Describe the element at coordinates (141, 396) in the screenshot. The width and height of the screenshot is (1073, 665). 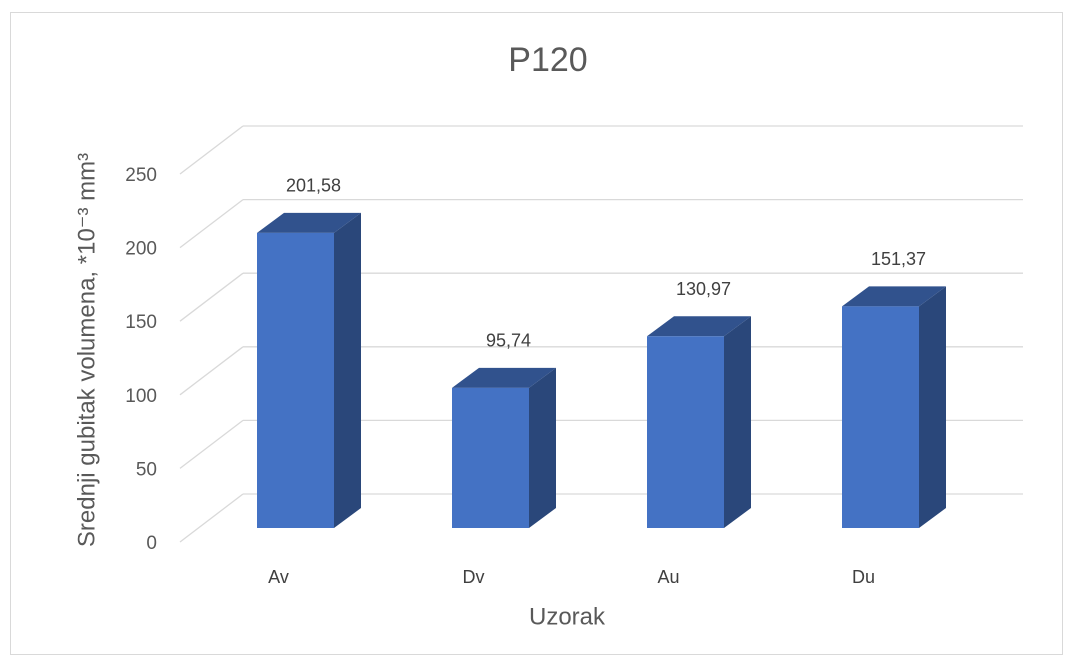
I see `y-tick-label: 100` at that location.